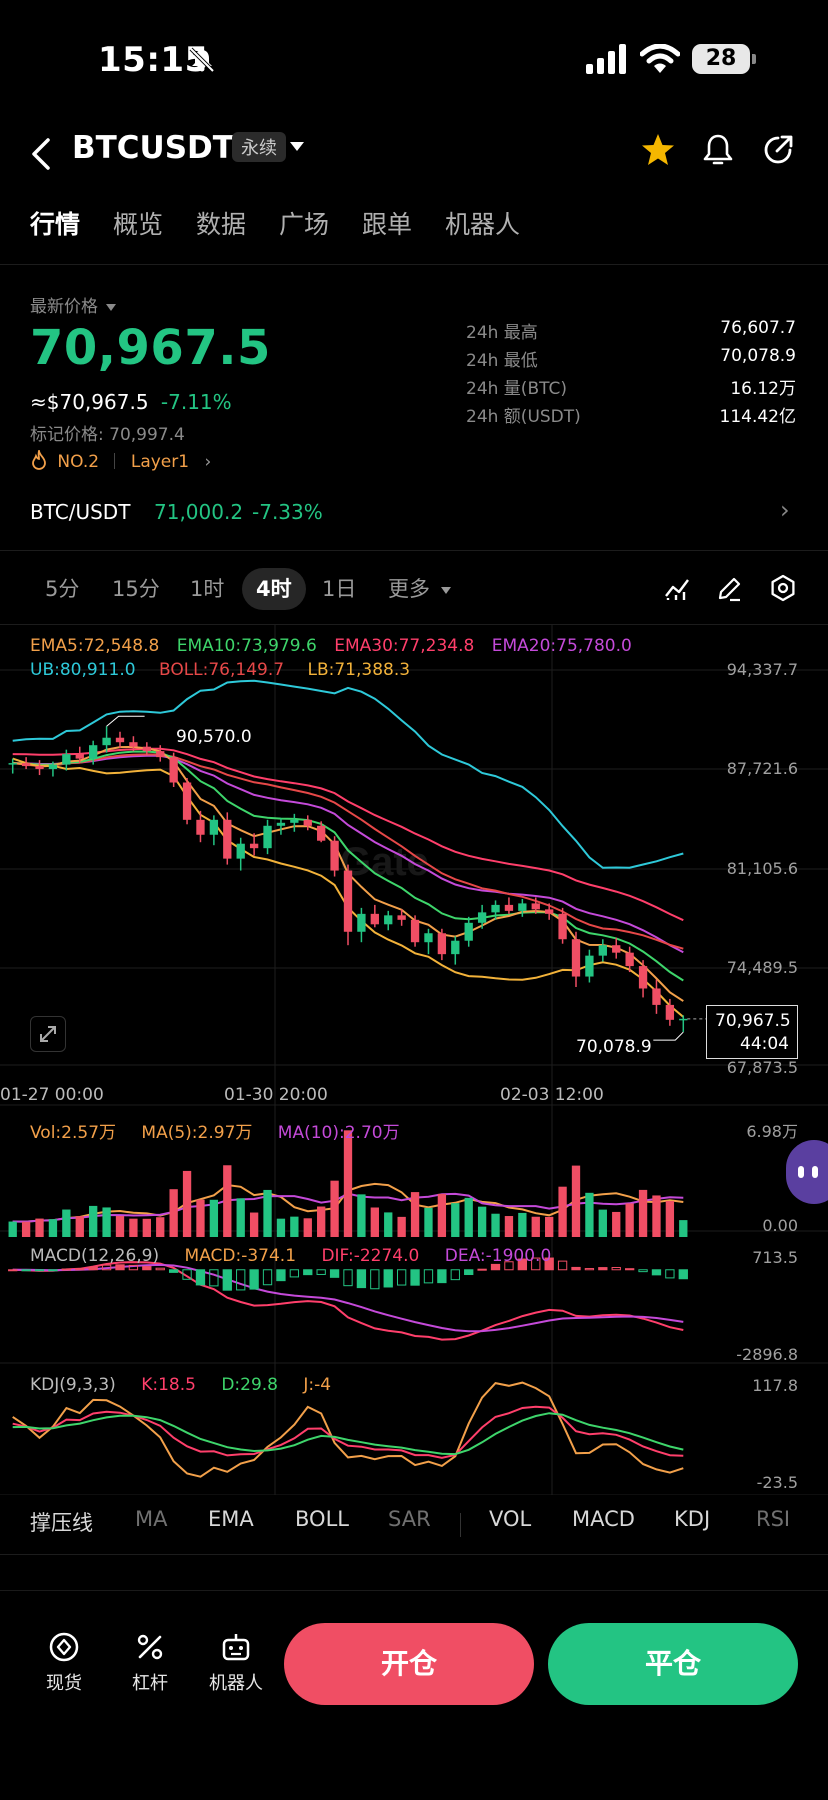  What do you see at coordinates (62, 589) in the screenshot?
I see `timeframe-5m: 5分` at bounding box center [62, 589].